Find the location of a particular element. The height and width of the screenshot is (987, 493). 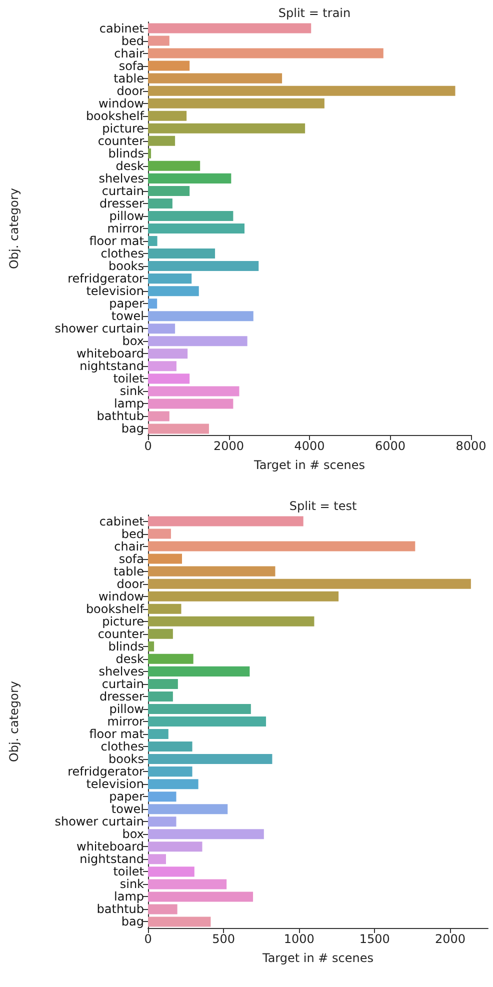

y-tick-label: blinds is located at coordinates (126, 153).